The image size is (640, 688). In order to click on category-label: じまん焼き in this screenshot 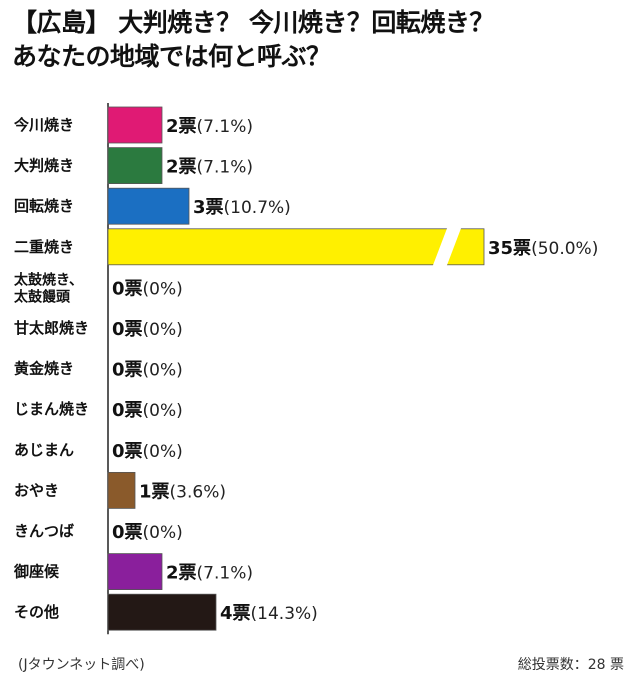, I will do `click(51, 409)`.